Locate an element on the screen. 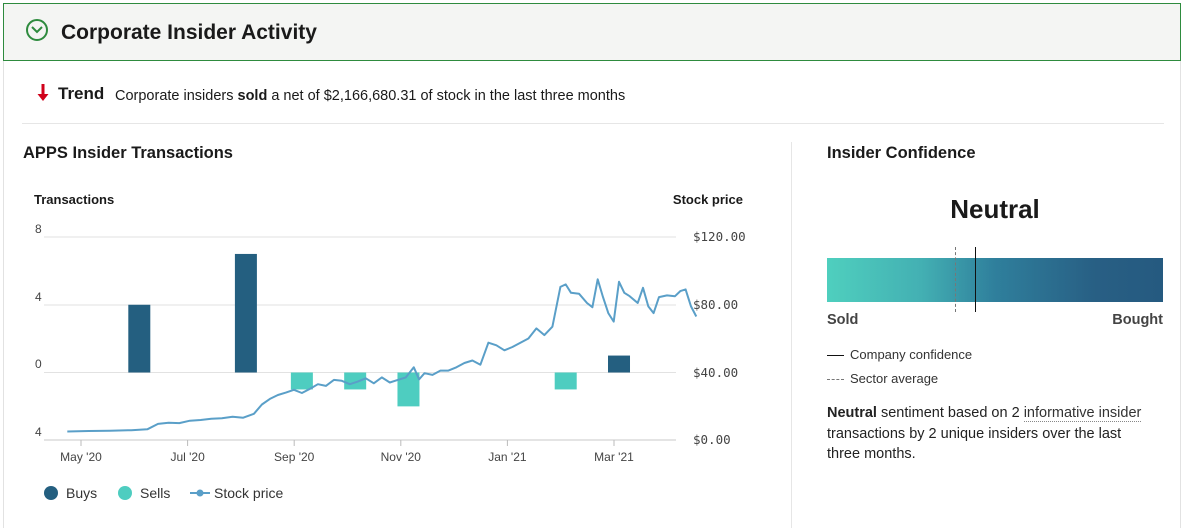 The width and height of the screenshot is (1186, 528). sector-average-marker is located at coordinates (955, 279).